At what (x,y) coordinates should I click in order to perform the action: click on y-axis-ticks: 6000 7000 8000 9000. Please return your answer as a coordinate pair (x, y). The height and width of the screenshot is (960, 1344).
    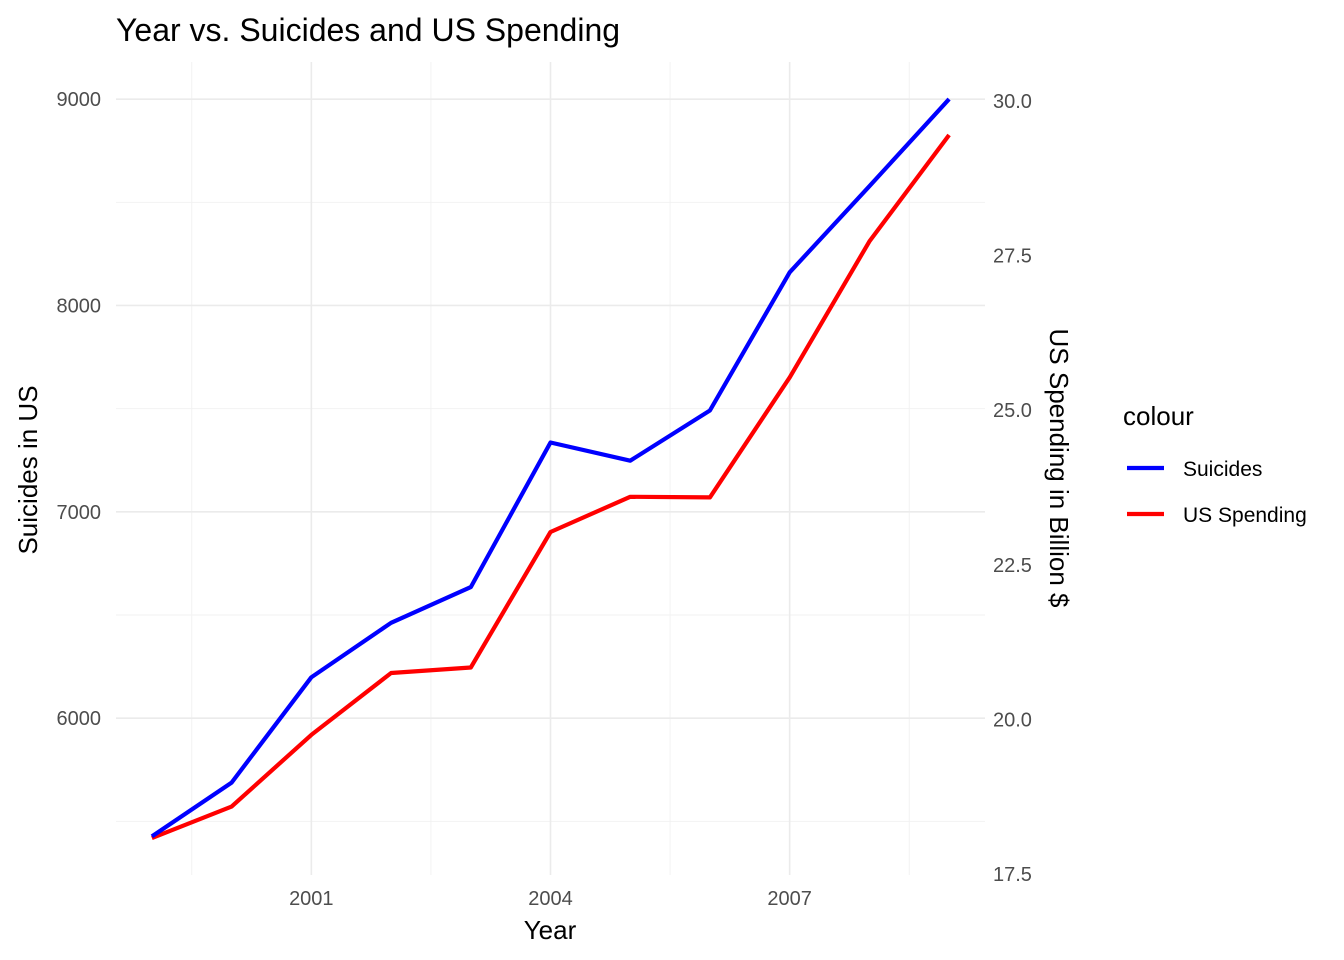
    Looking at the image, I should click on (79, 409).